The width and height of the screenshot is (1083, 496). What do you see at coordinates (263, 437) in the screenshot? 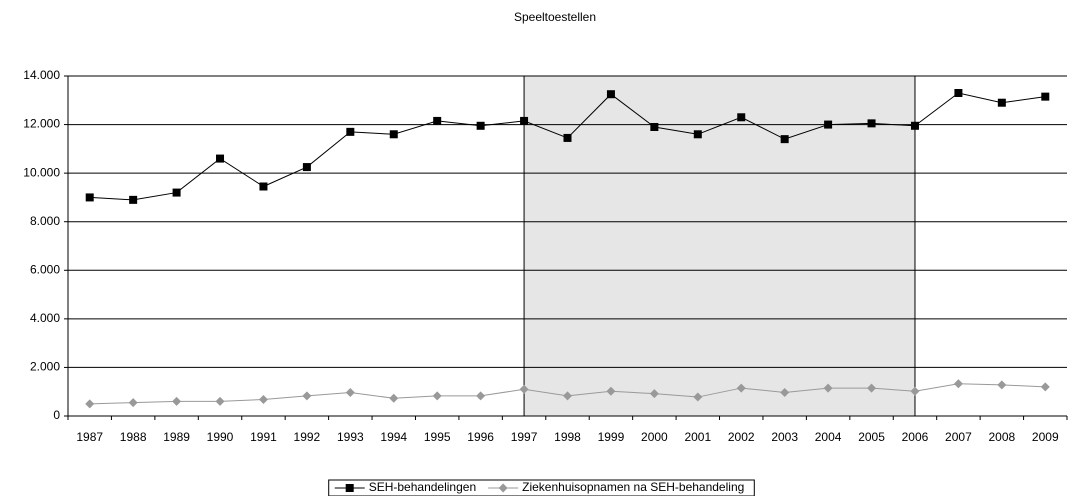
I see `x-tick-label: 1991` at bounding box center [263, 437].